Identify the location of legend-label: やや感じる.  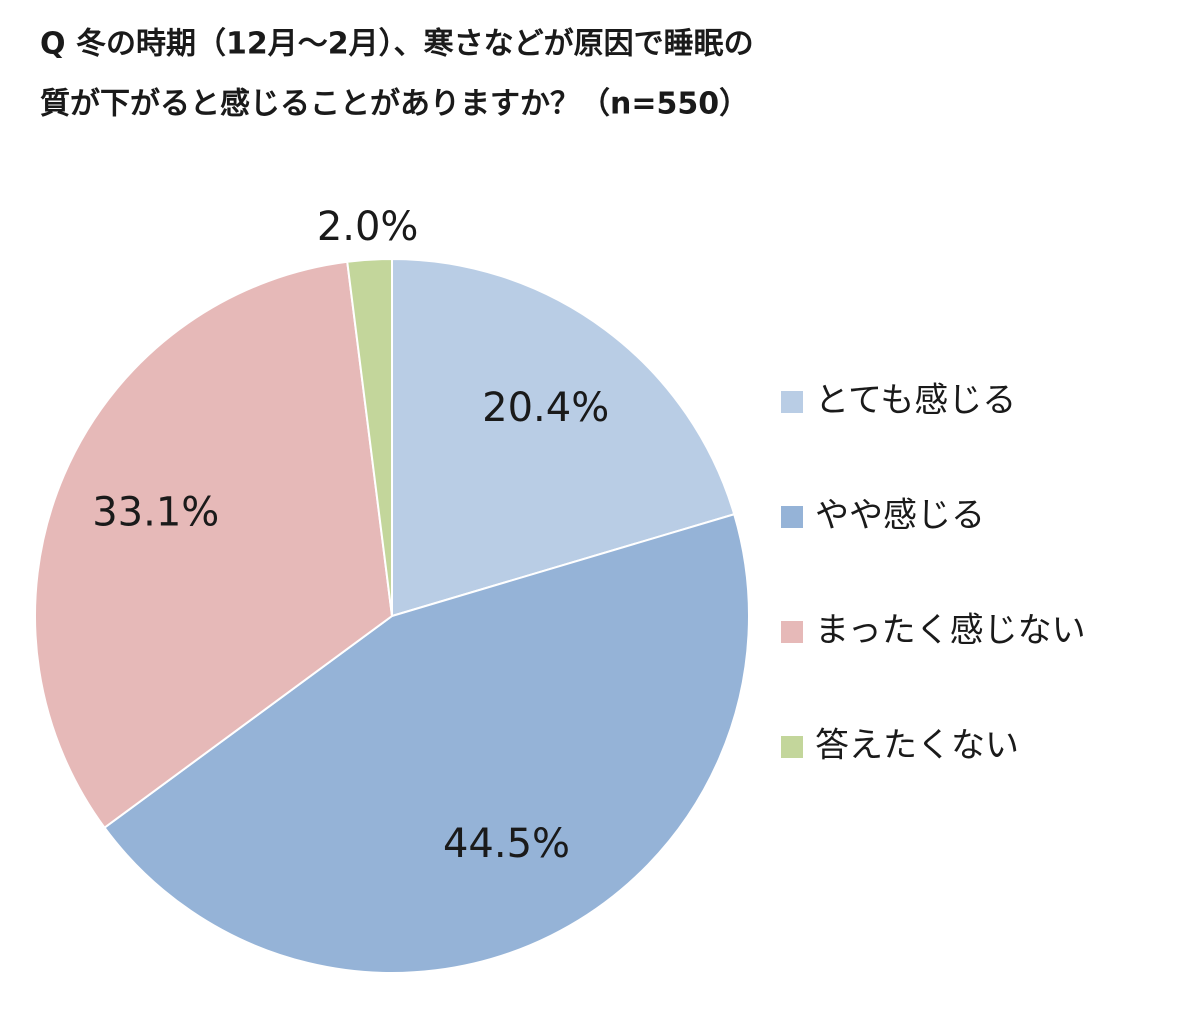
(900, 516).